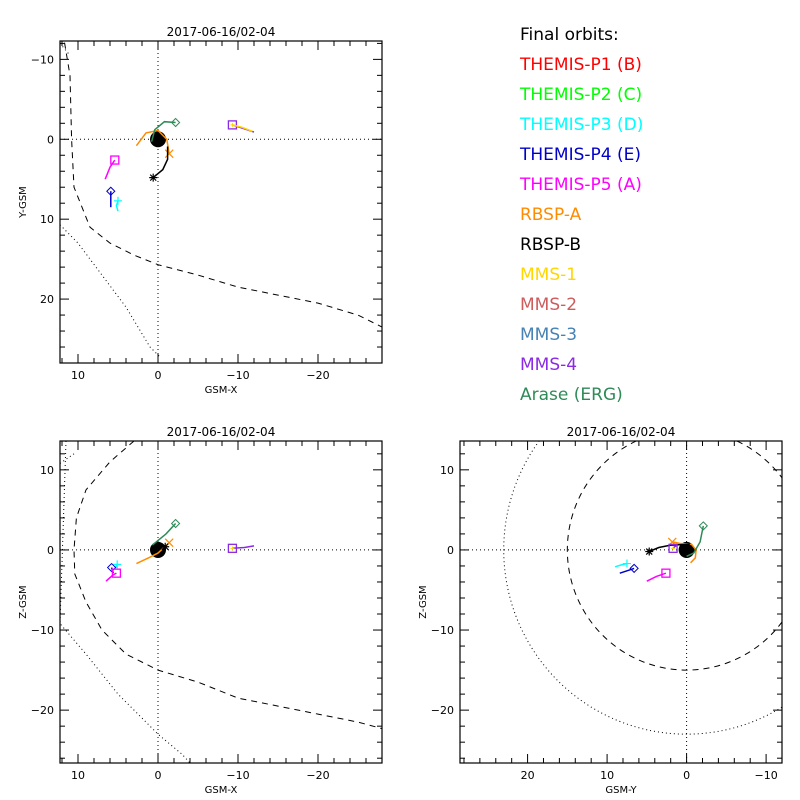 The height and width of the screenshot is (800, 800). Describe the element at coordinates (642, 588) in the screenshot. I see `bow-shock-circle` at that location.